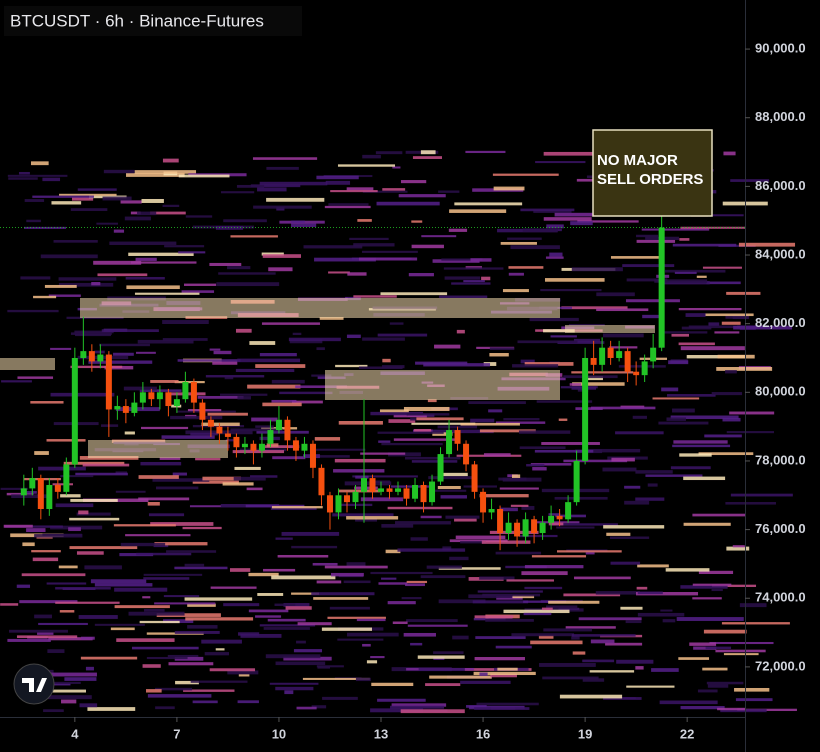 The image size is (820, 752). Describe the element at coordinates (780, 48) in the screenshot. I see `y-tick-label: 90,000.0` at that location.